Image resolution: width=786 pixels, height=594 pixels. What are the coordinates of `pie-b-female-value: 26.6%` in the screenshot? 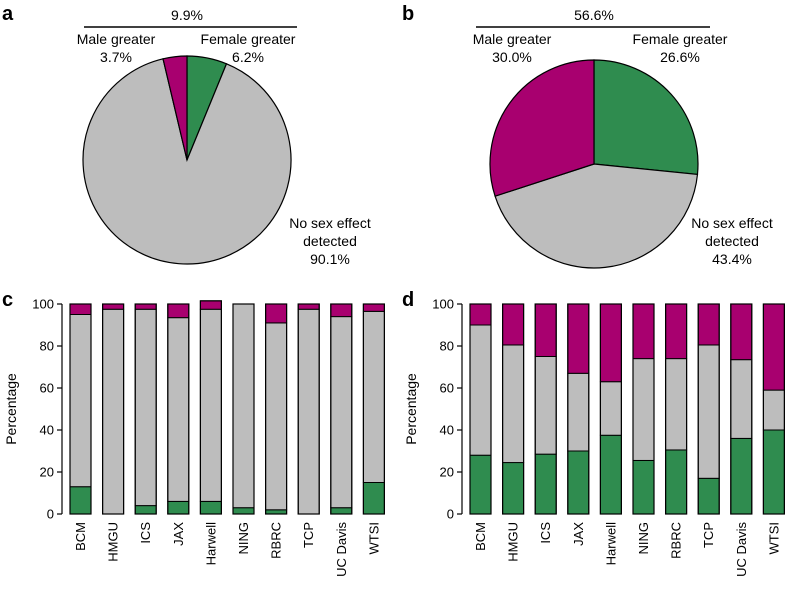 It's located at (680, 57).